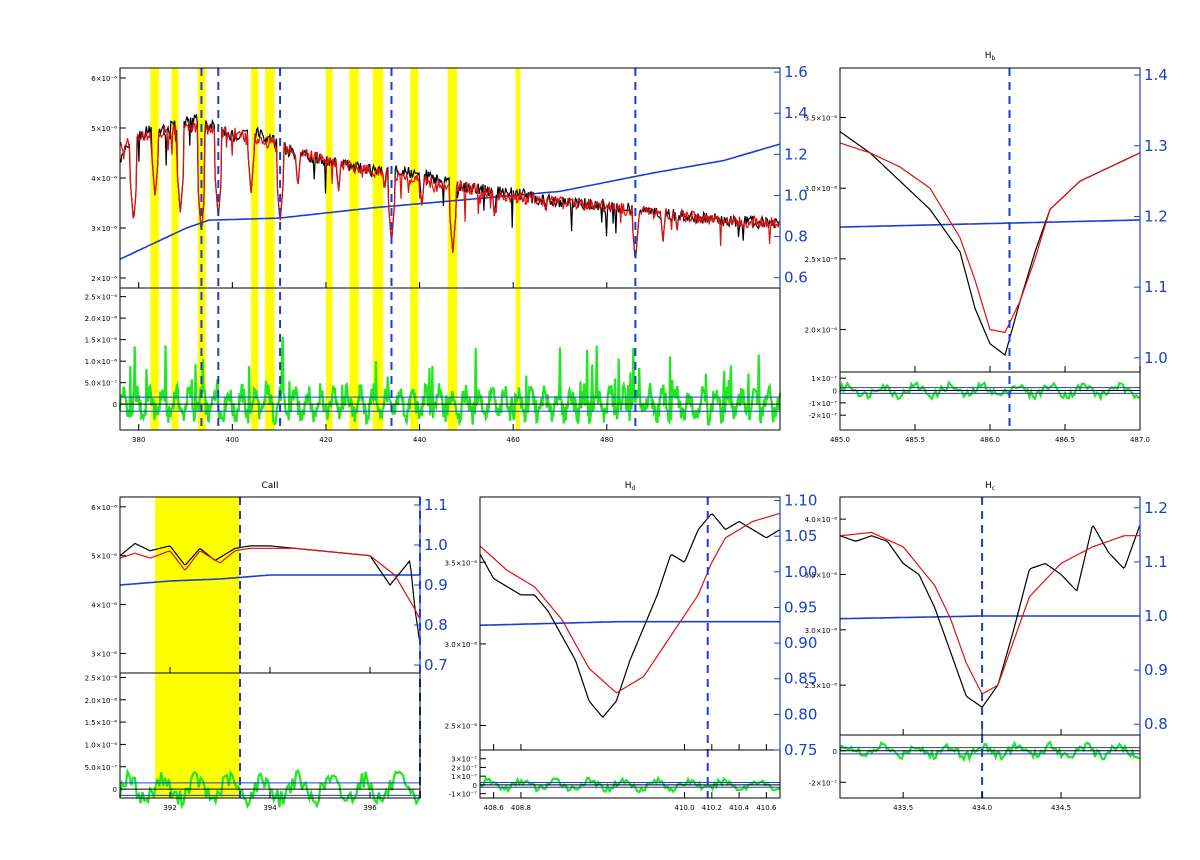 This screenshot has width=1200, height=860. Describe the element at coordinates (521, 808) in the screenshot. I see `x-tick-label: 408.8` at that location.